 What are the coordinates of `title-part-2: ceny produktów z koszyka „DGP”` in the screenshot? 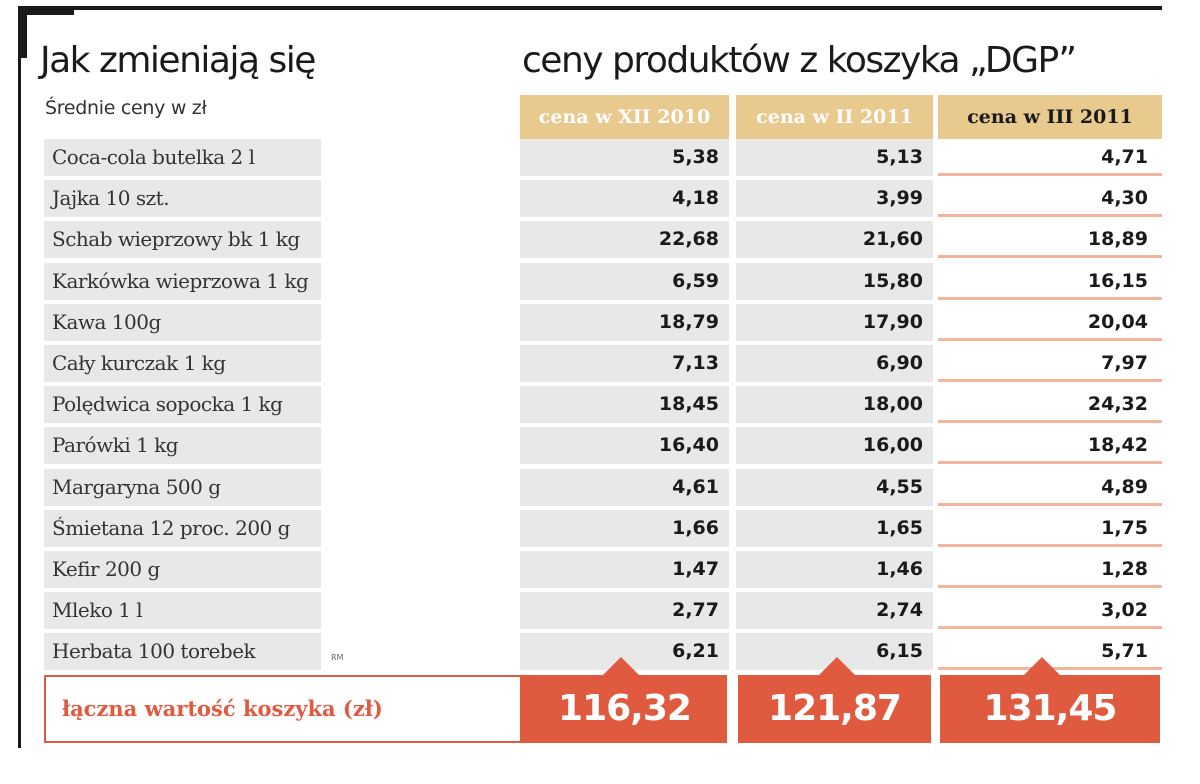 It's located at (799, 60).